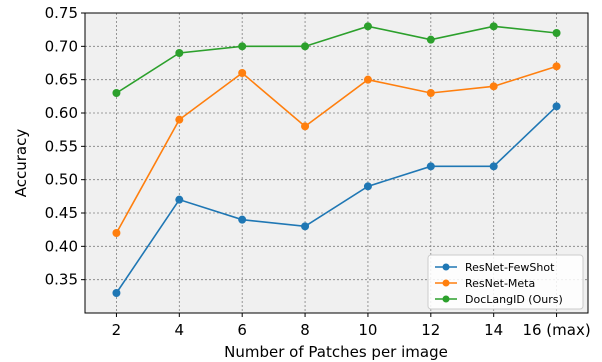 The width and height of the screenshot is (602, 362). Describe the element at coordinates (305, 330) in the screenshot. I see `x-tick-label: 8` at that location.